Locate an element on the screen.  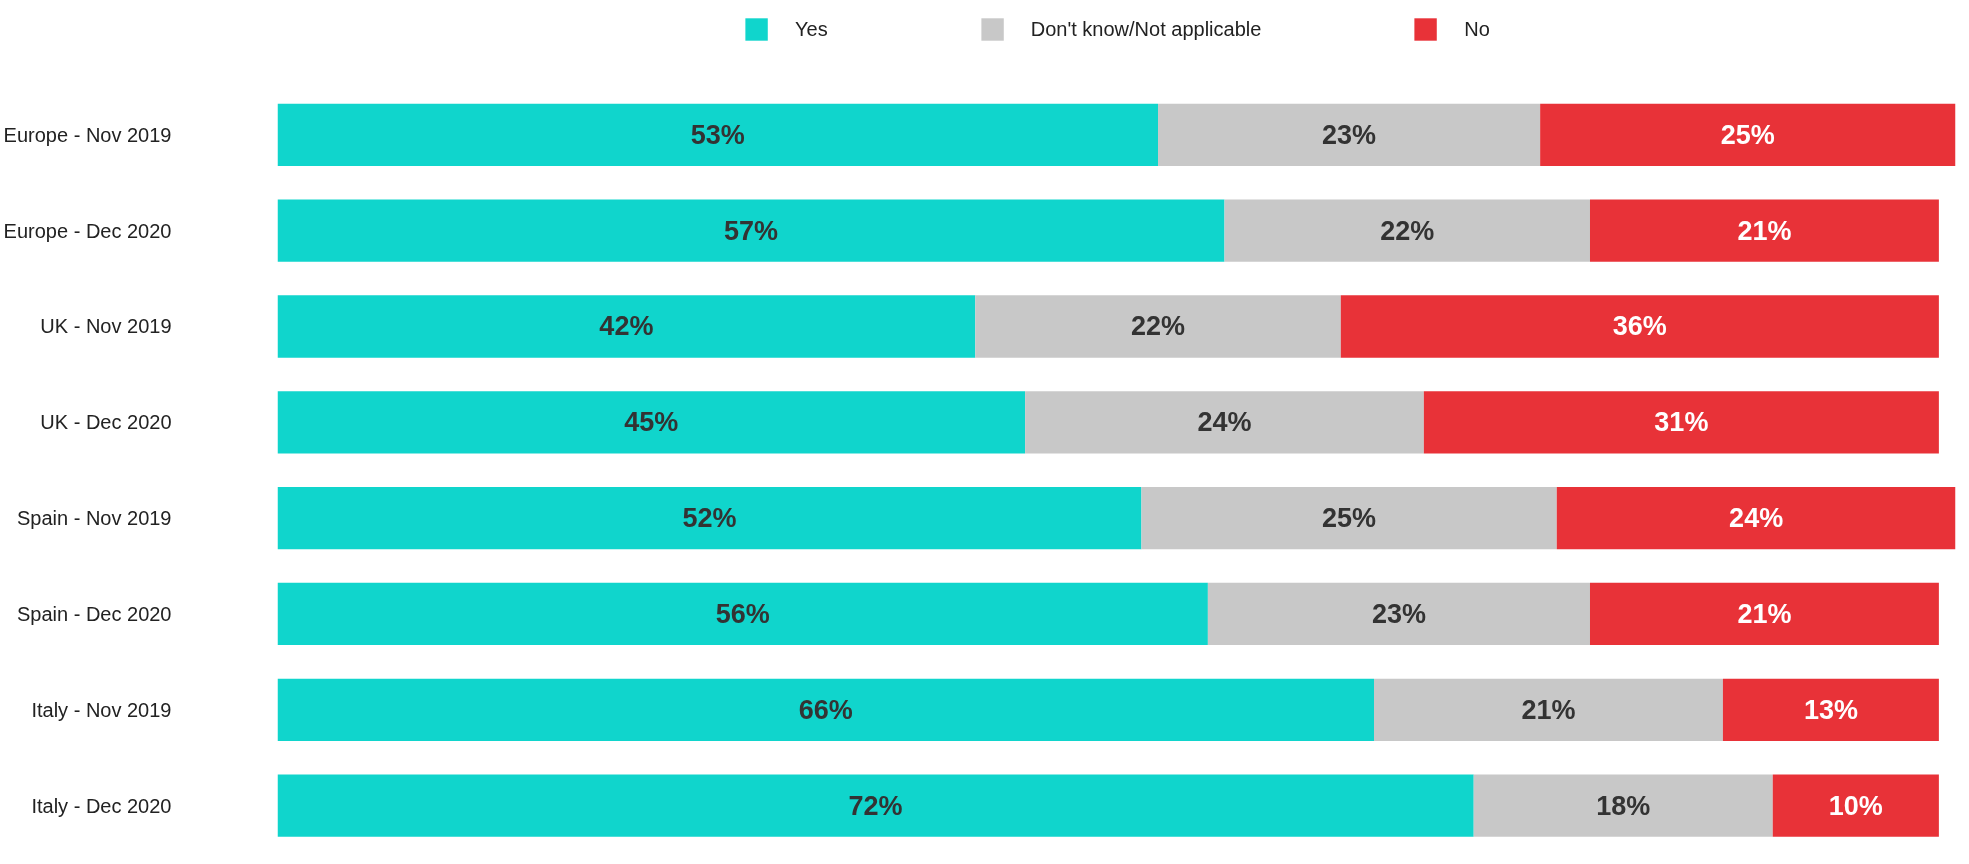
y-tick-label: Europe - Dec 2020 is located at coordinates (87, 230).